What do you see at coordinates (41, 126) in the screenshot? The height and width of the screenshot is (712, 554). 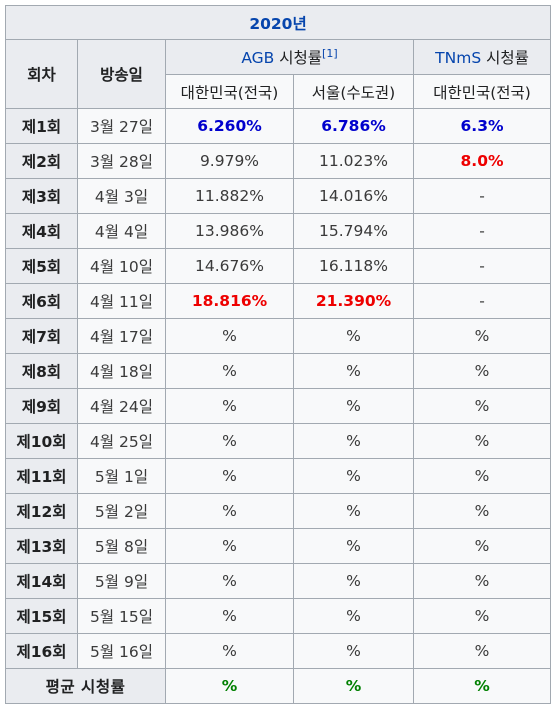 I see `episode-cell: 제1회` at bounding box center [41, 126].